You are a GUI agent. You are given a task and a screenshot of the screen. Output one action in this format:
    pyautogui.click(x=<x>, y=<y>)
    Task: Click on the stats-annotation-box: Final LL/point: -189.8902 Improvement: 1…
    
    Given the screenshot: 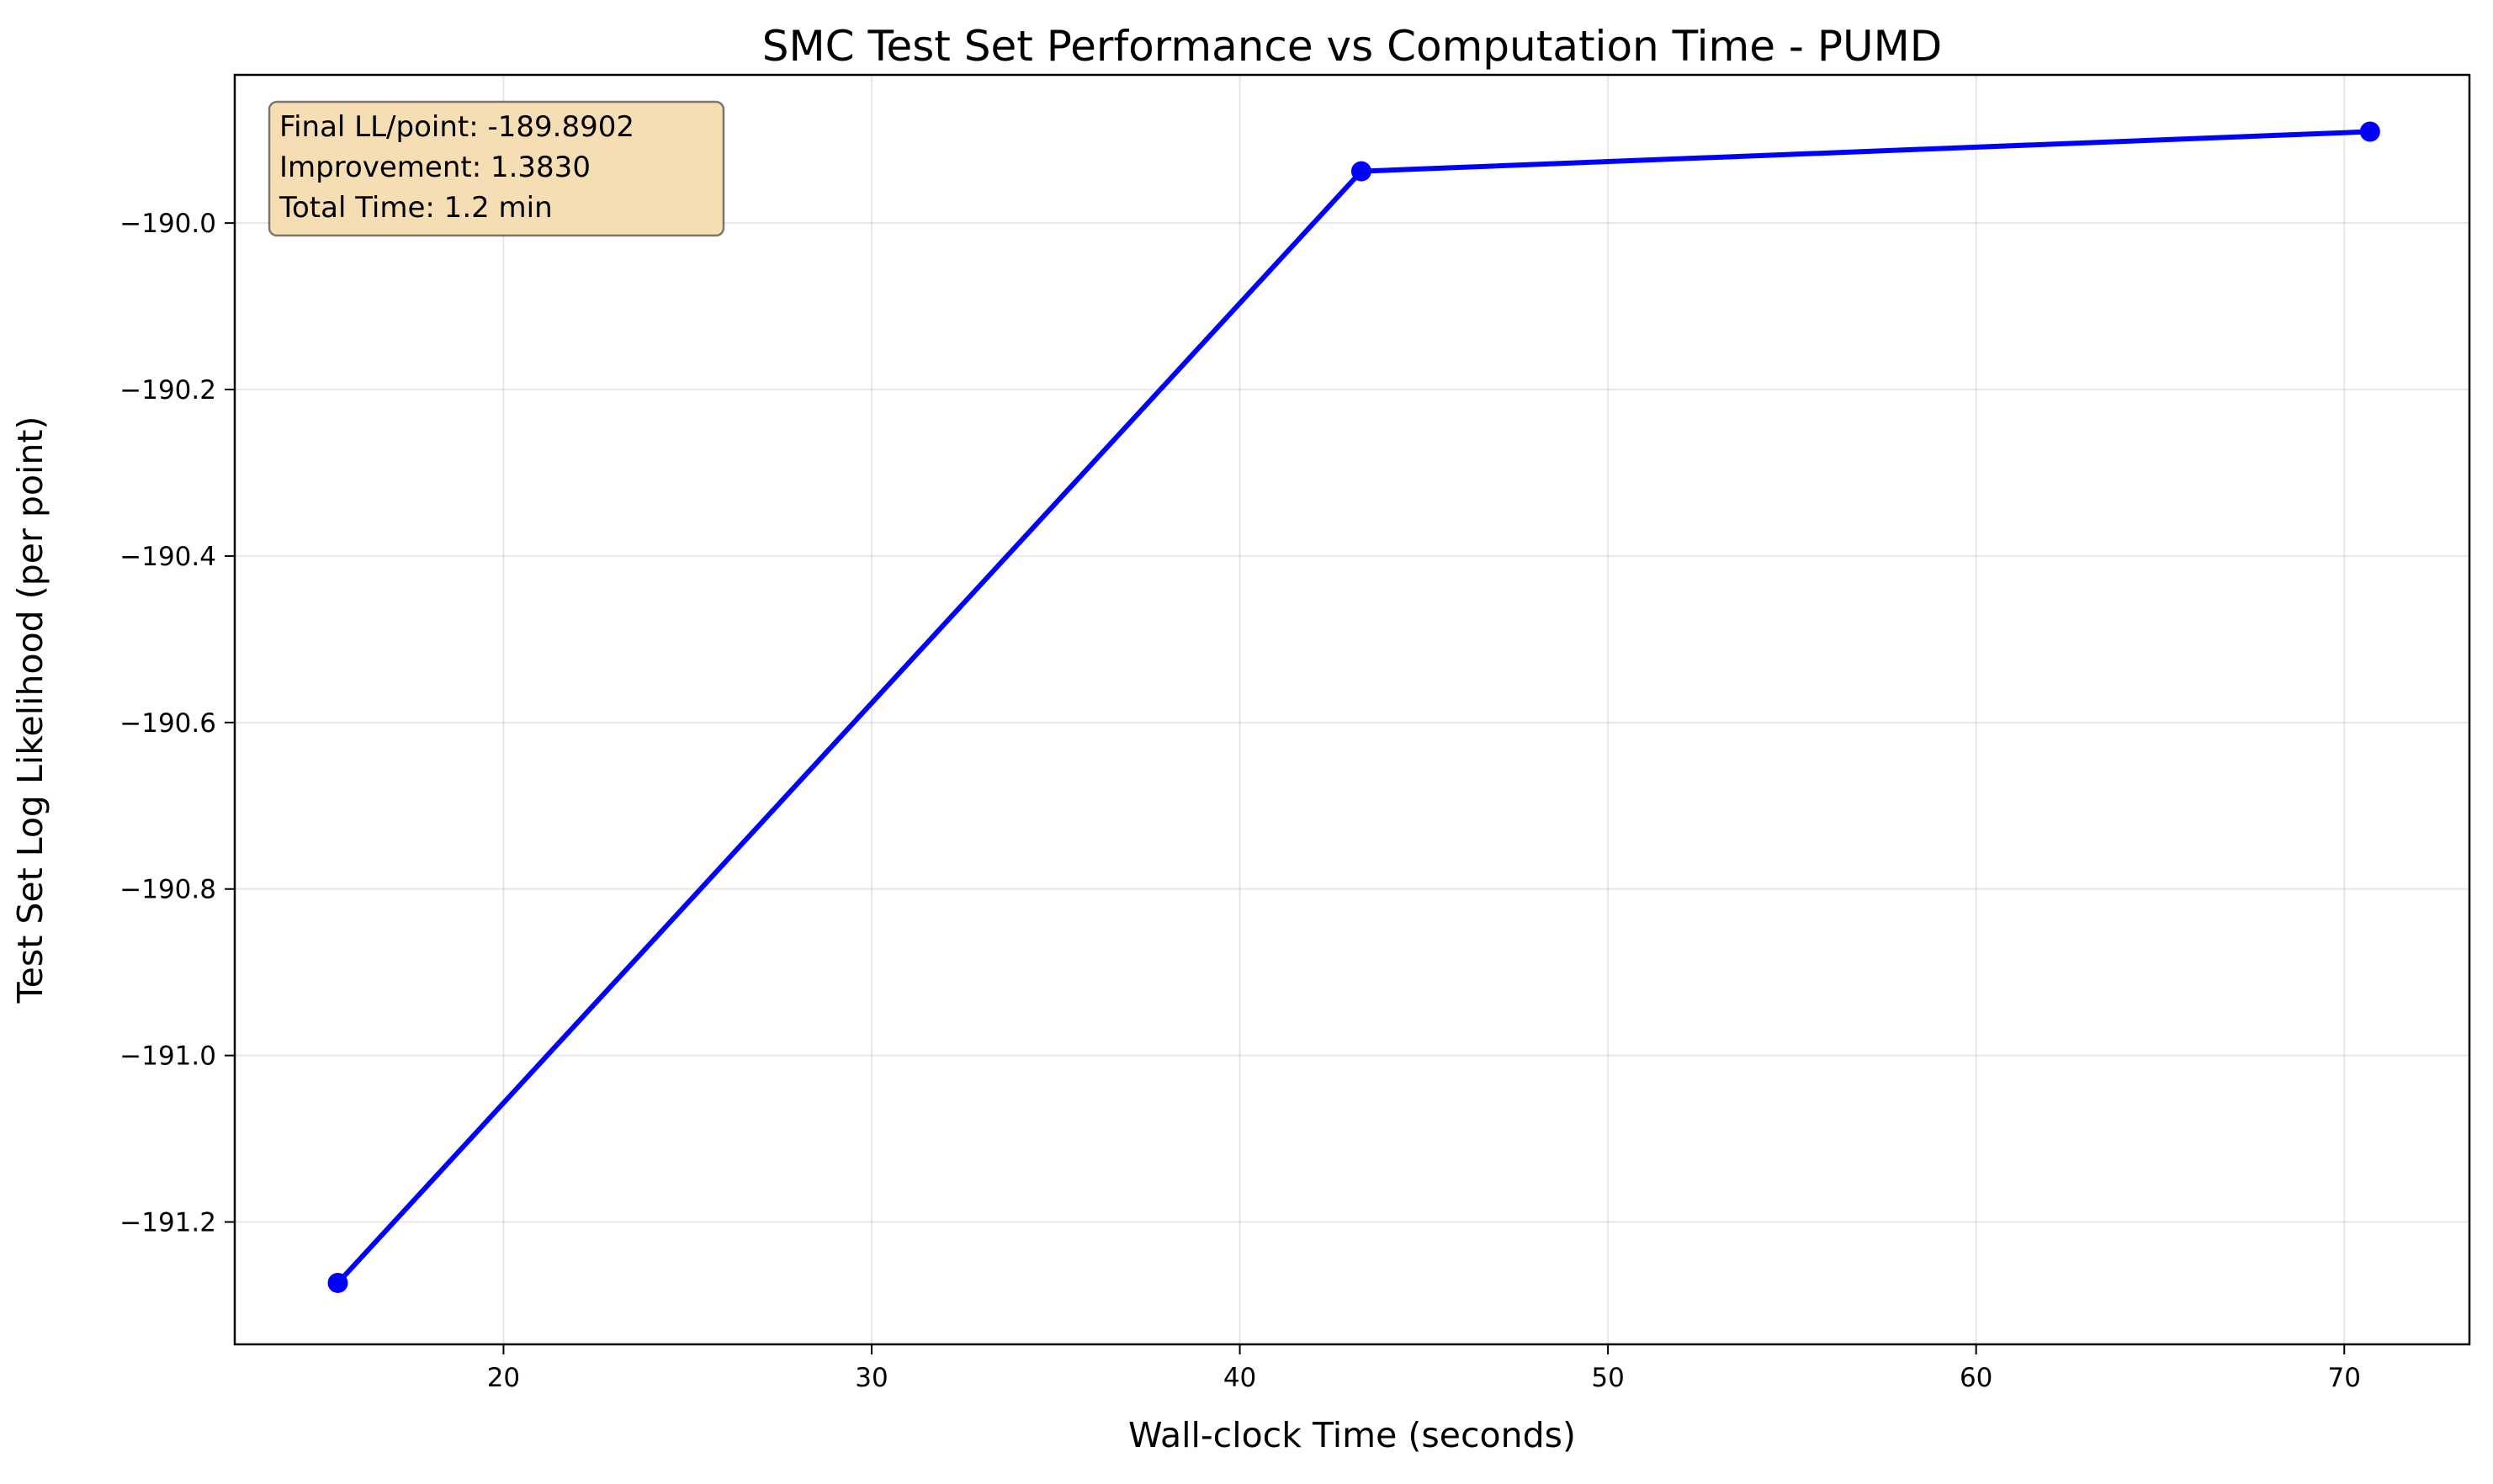 What is the action you would take?
    pyautogui.click(x=496, y=168)
    